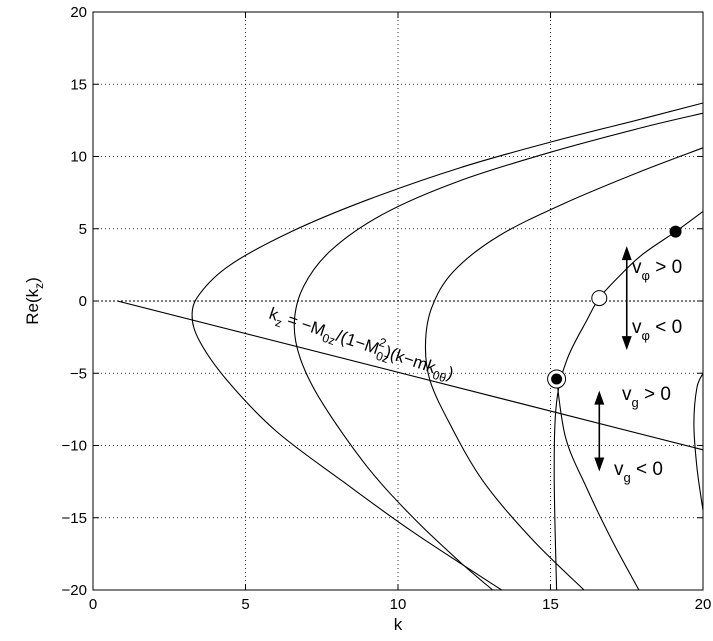 This screenshot has width=713, height=641. Describe the element at coordinates (303, 324) in the screenshot. I see `line-label-eq: = −M` at that location.